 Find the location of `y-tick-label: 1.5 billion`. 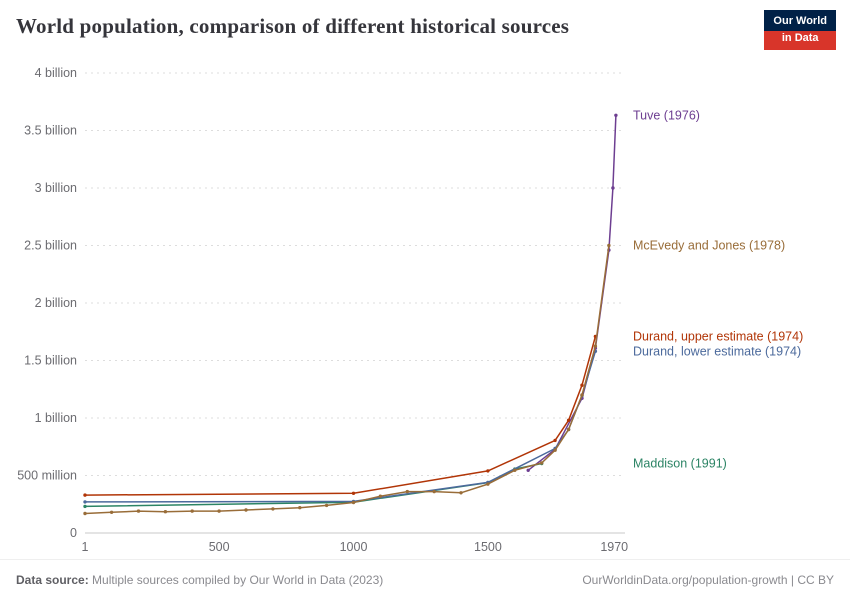

y-tick-label: 1.5 billion is located at coordinates (50, 361).